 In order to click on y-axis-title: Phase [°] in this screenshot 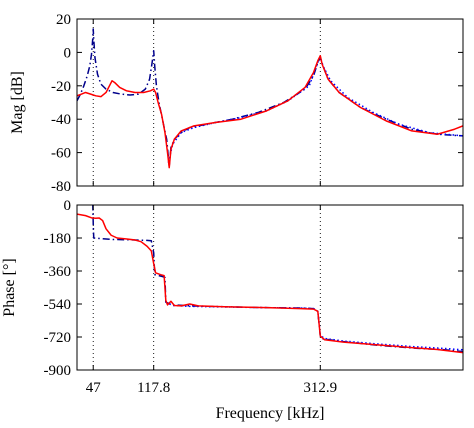, I will do `click(9, 287)`.